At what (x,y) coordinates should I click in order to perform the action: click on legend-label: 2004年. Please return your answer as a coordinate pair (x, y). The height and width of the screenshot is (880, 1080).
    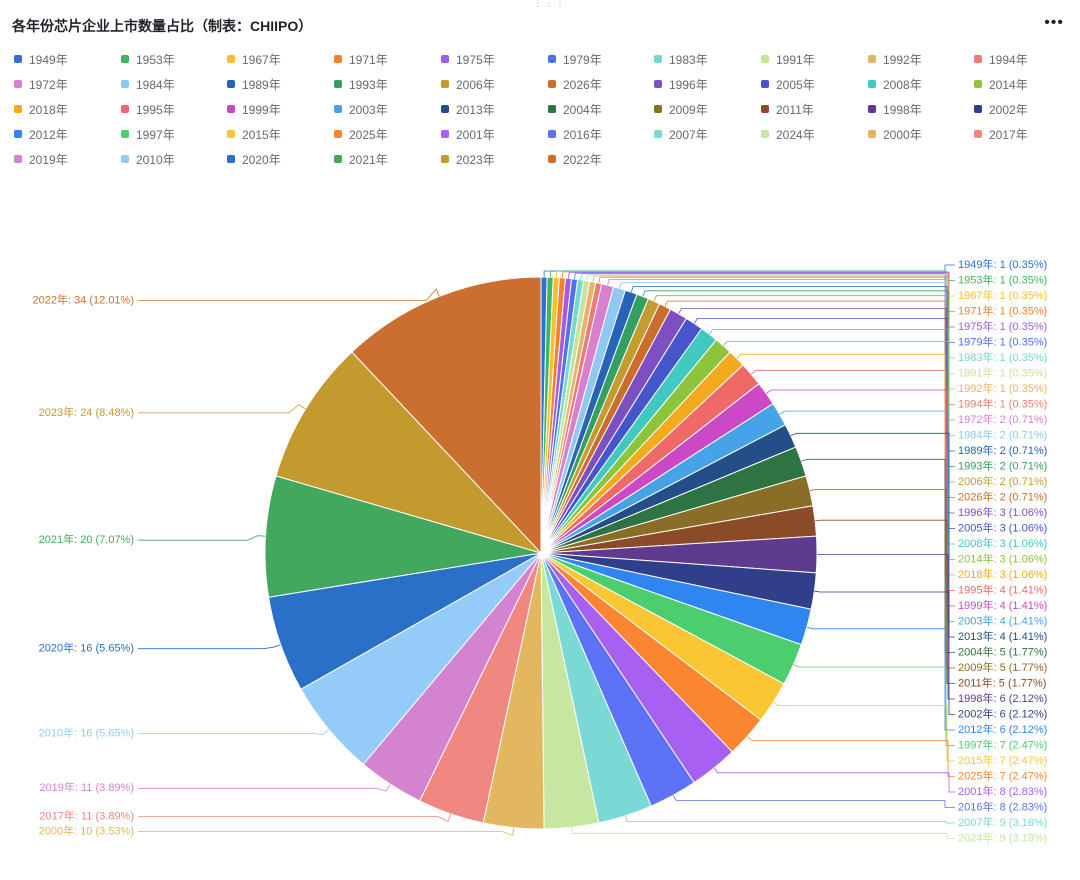
    Looking at the image, I should click on (582, 109).